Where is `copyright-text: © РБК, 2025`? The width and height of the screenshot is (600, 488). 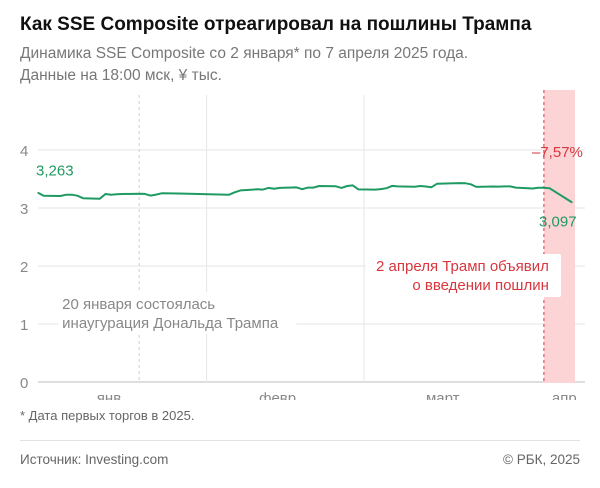 copyright-text: © РБК, 2025 is located at coordinates (541, 459).